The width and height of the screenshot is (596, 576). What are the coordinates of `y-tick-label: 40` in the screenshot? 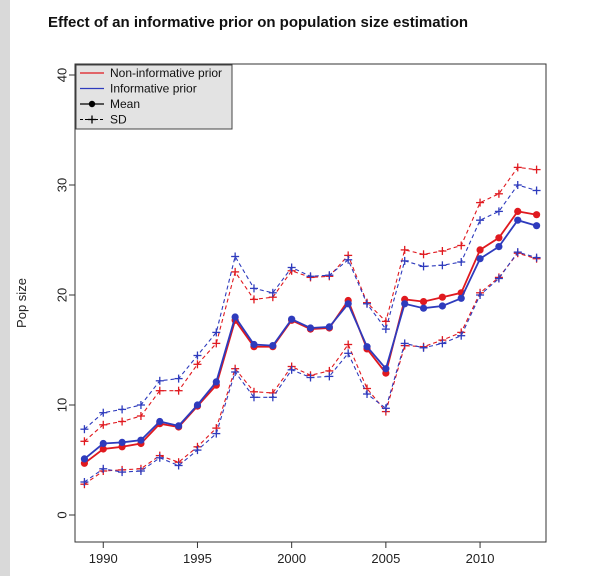 It's located at (61, 75).